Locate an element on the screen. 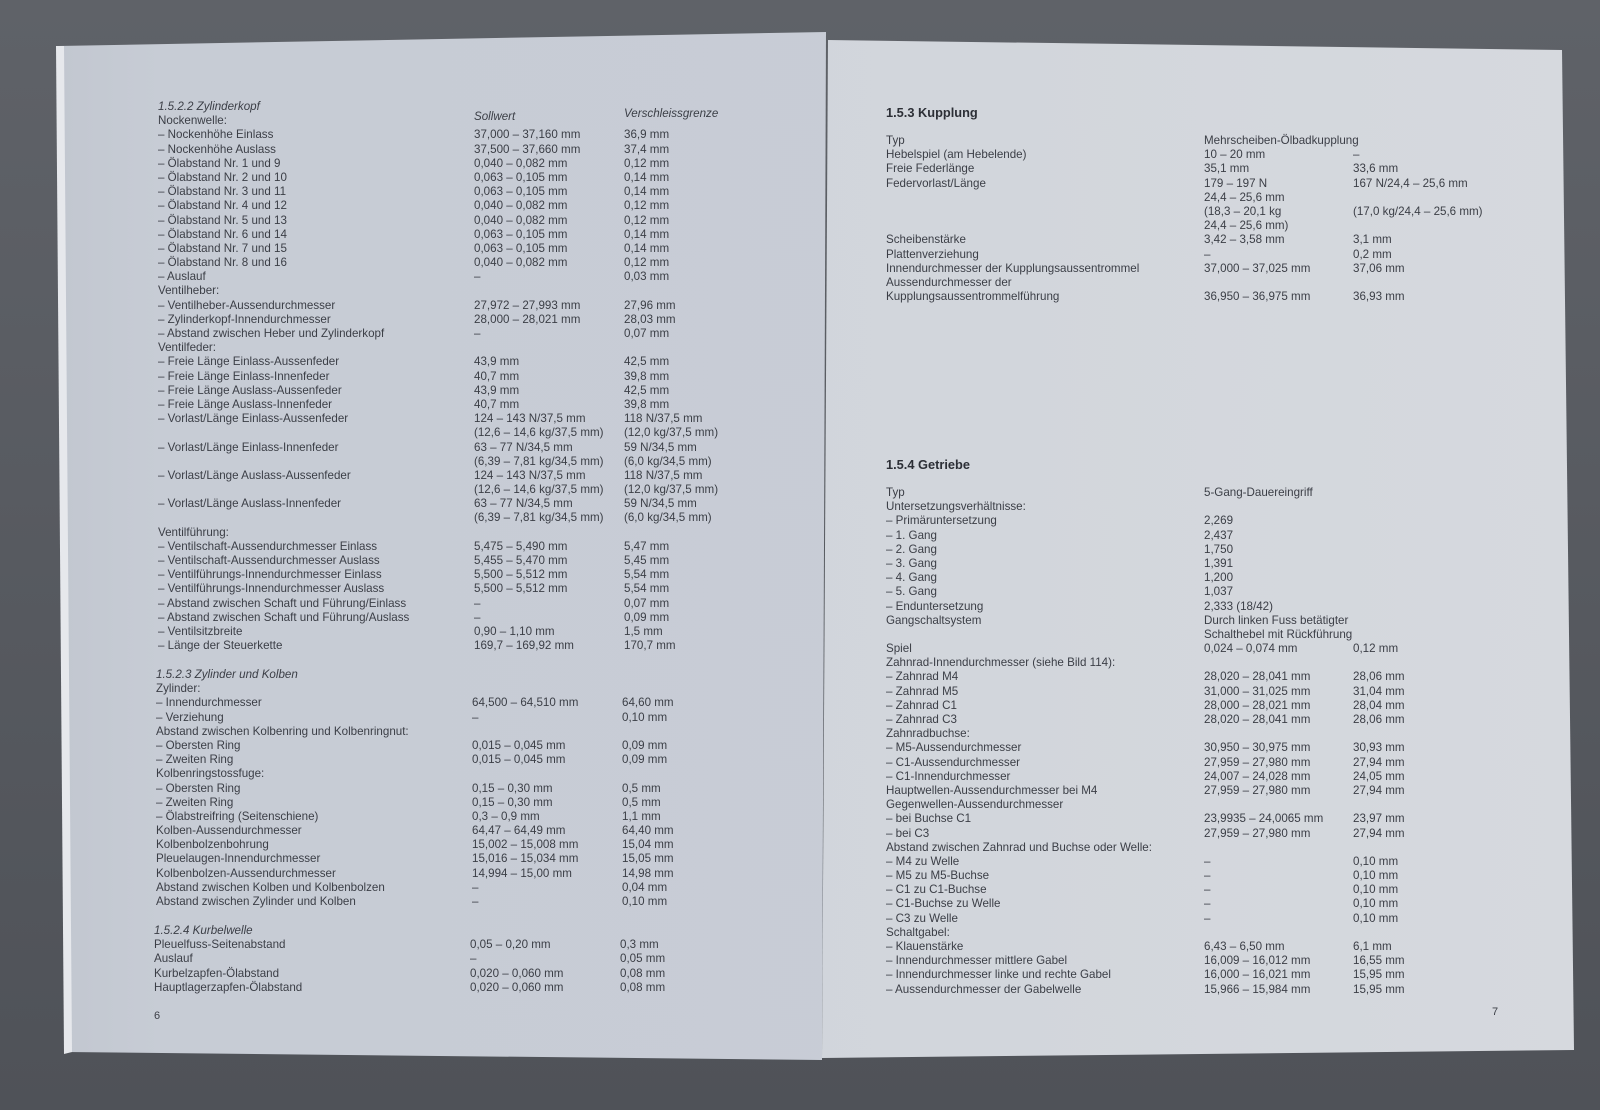 The height and width of the screenshot is (1110, 1600). spec-row: – 1. Gang 2,437 is located at coordinates (1059, 536).